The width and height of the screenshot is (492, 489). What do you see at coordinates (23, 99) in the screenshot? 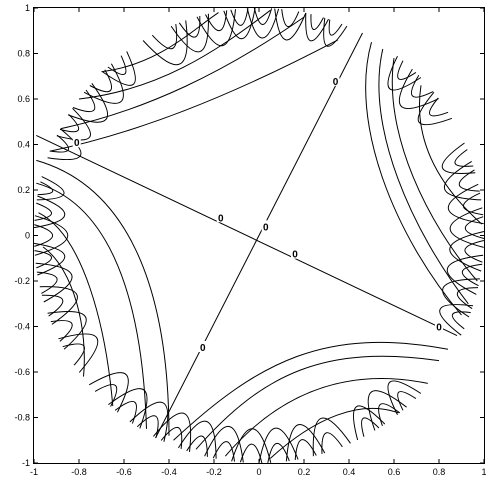
I see `y-tick-label: 0.6` at bounding box center [23, 99].